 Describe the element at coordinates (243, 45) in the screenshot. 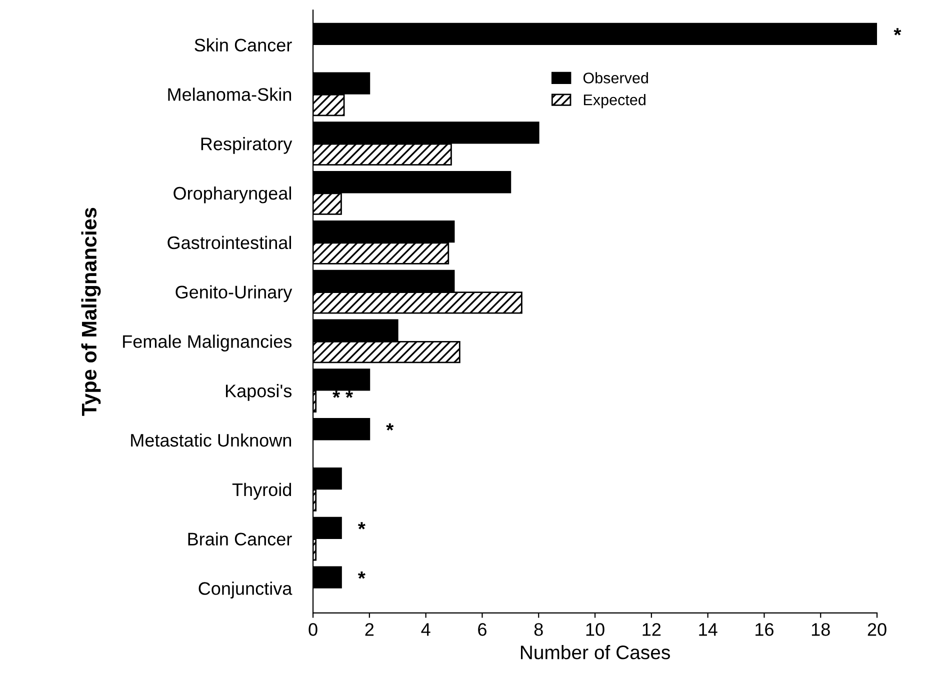

I see `y-tick-label: Skin Cancer` at that location.